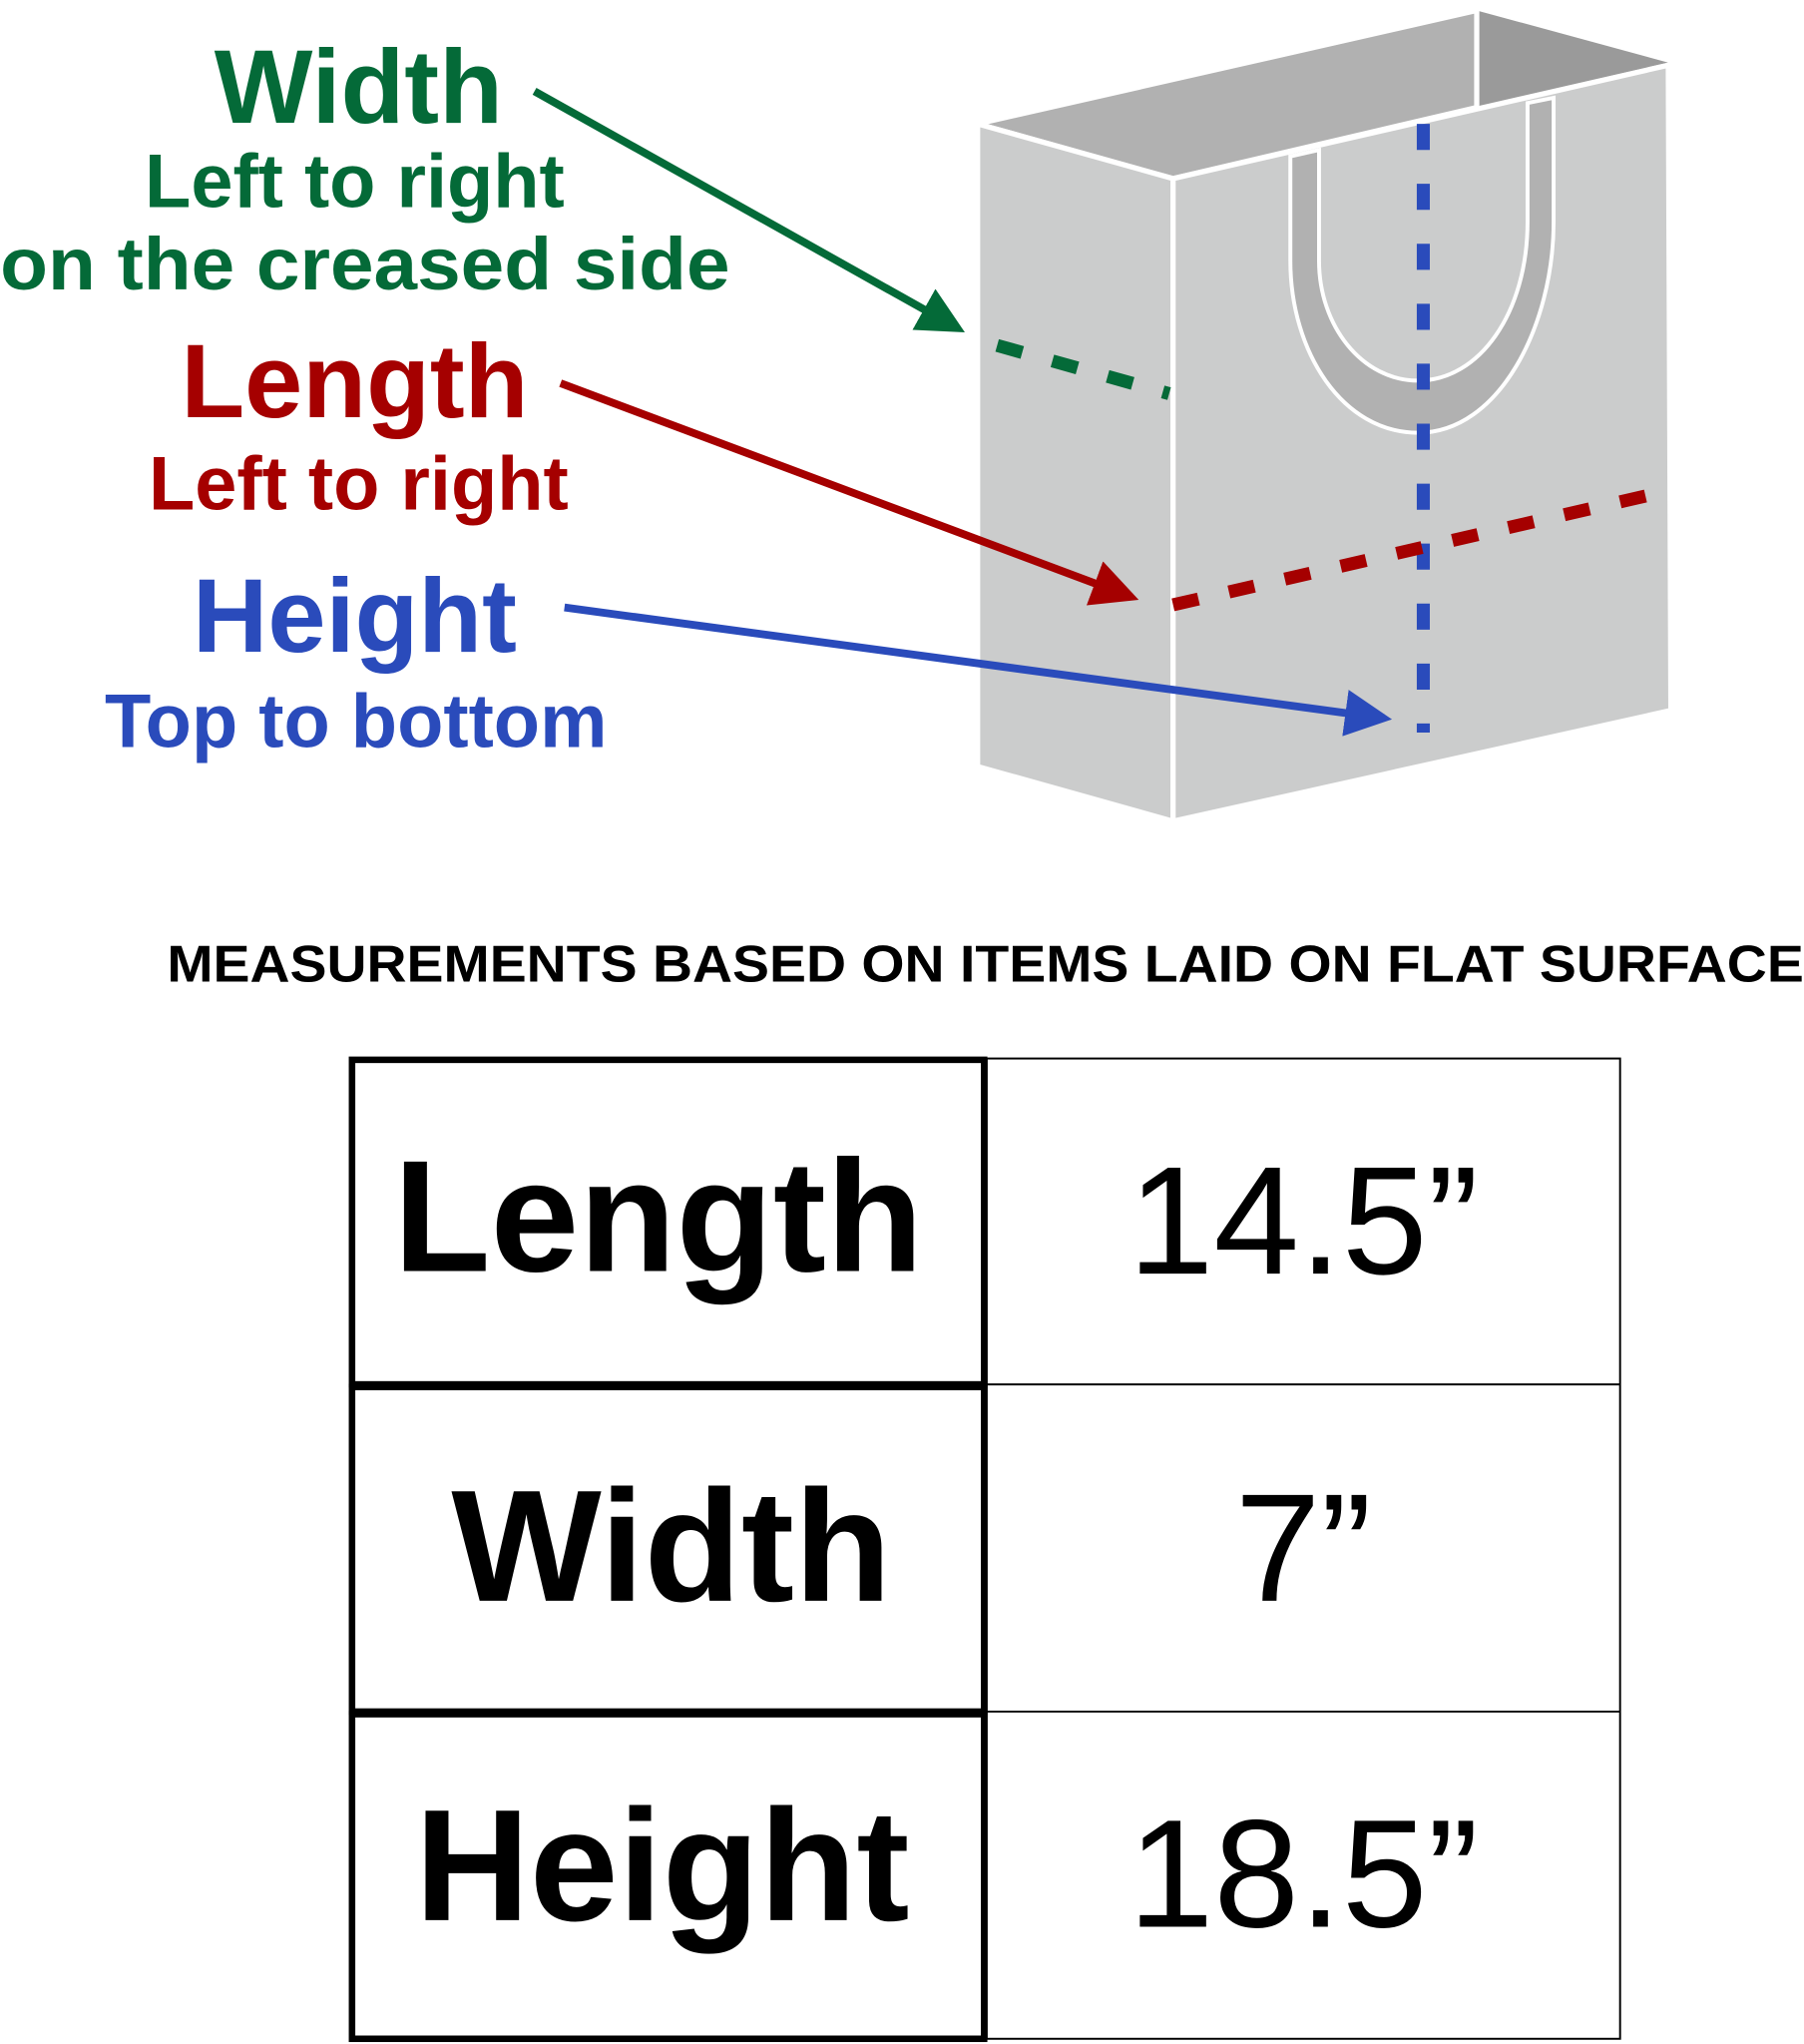 The width and height of the screenshot is (1804, 2044). Describe the element at coordinates (749, 210) in the screenshot. I see `width-arrow` at that location.